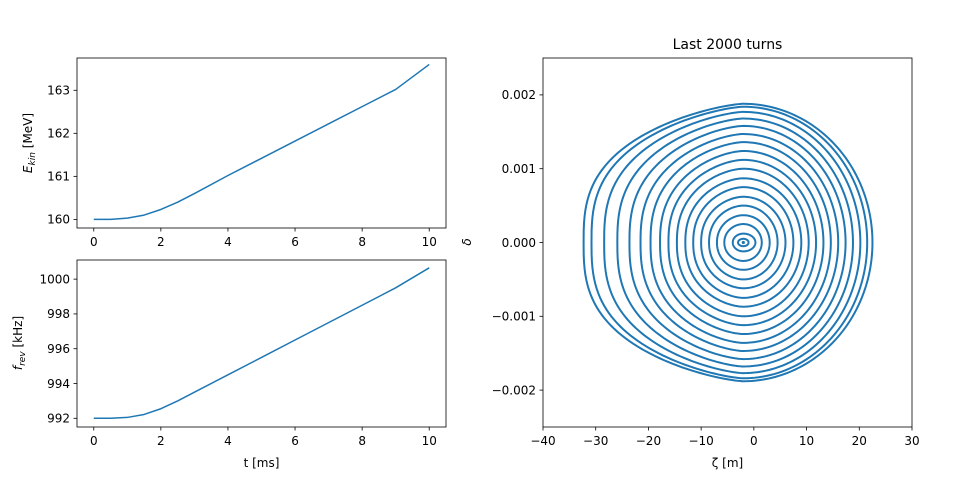 The height and width of the screenshot is (480, 960). What do you see at coordinates (700, 441) in the screenshot?
I see `phase-space-x-tick-label: −10` at bounding box center [700, 441].